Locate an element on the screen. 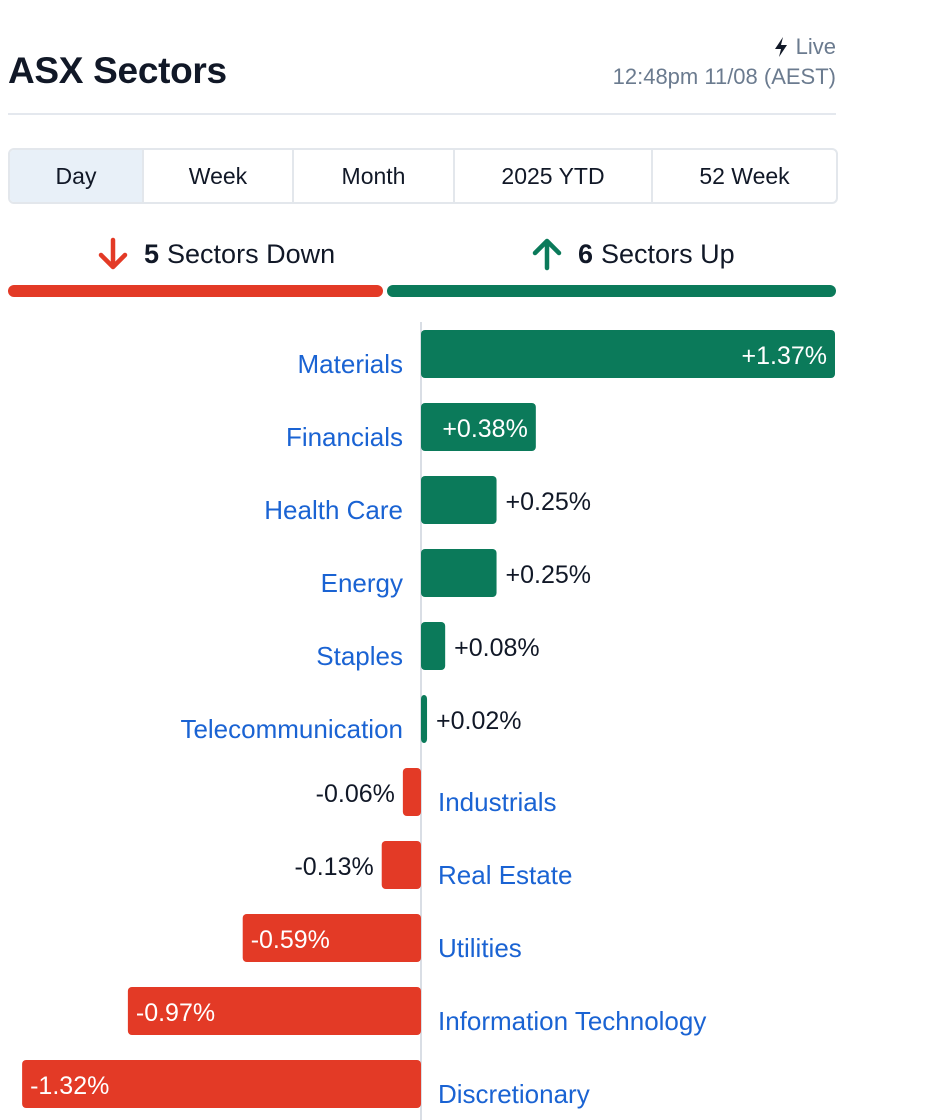 Image resolution: width=926 pixels, height=1120 pixels. page-title: ASX Sectors is located at coordinates (117, 70).